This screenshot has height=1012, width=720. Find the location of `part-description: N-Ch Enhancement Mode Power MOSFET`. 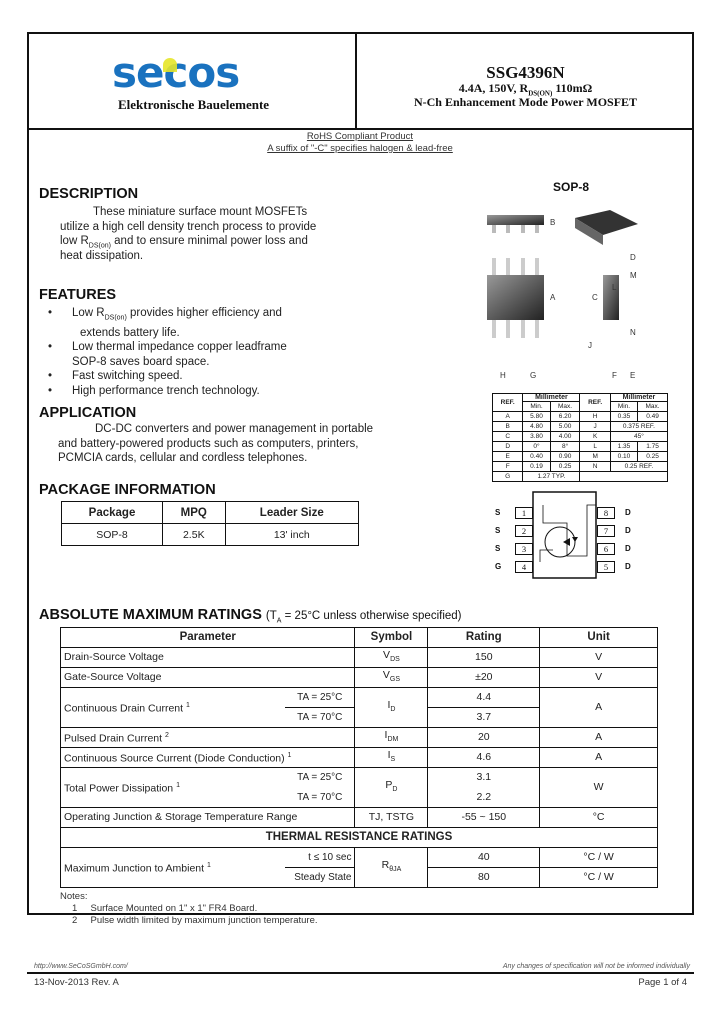

part-description: N-Ch Enhancement Mode Power MOSFET is located at coordinates (525, 102).